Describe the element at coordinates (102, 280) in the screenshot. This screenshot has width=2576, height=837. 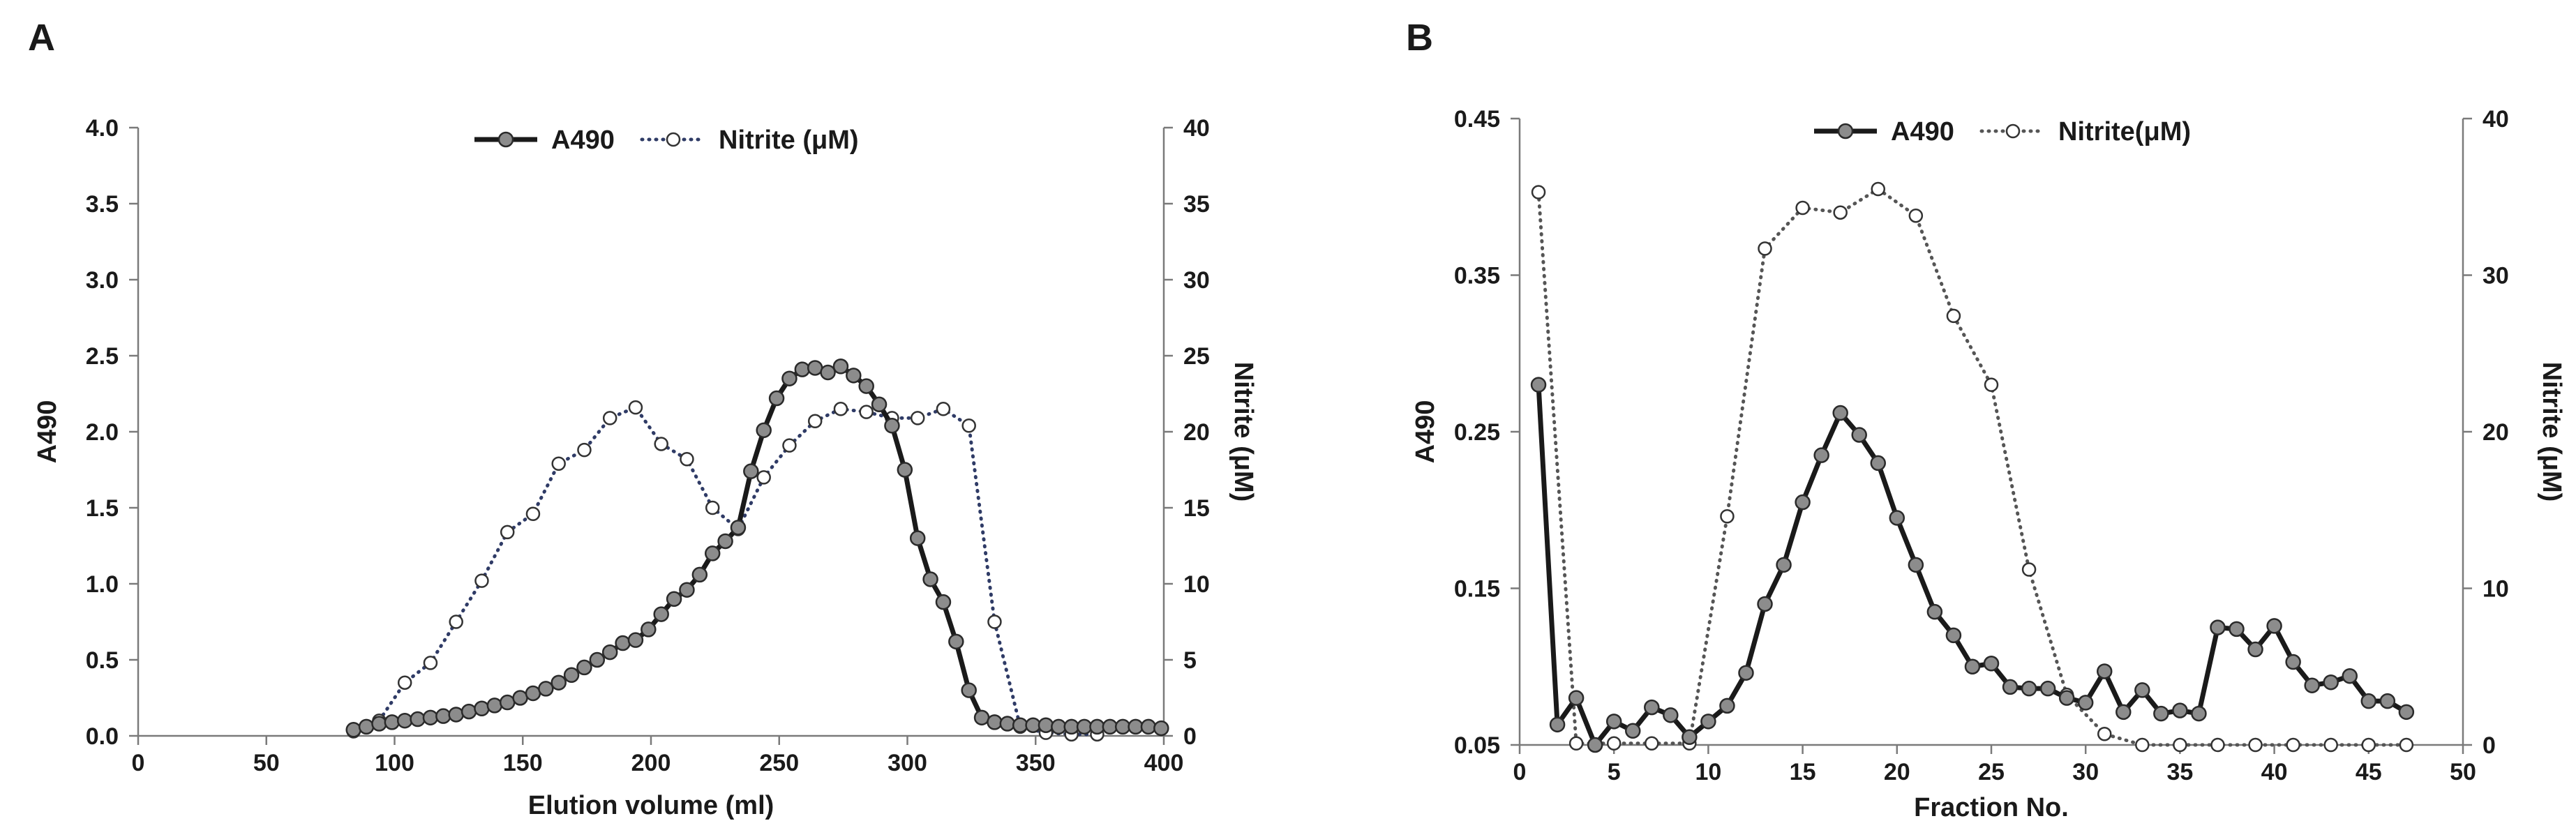
I see `a-y-tick-label: 3.0` at that location.